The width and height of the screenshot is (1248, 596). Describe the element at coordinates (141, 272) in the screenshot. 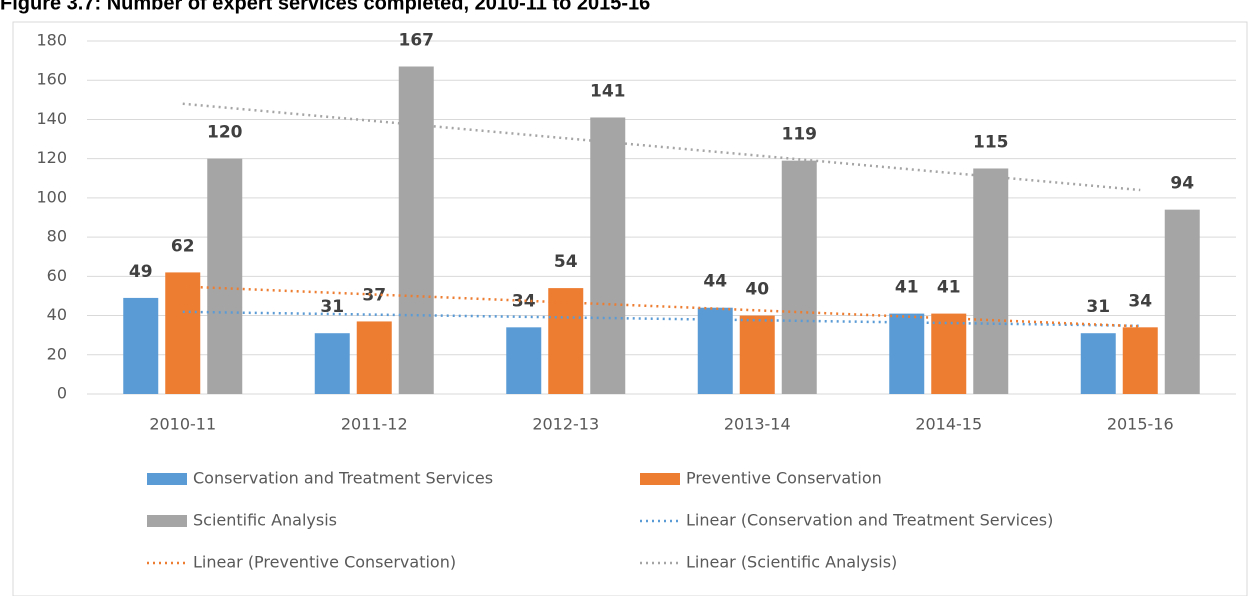

I see `value-label: 49` at that location.